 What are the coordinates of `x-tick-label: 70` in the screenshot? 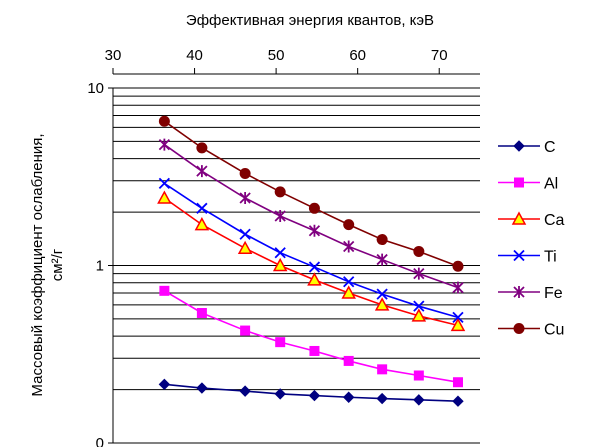 It's located at (439, 55).